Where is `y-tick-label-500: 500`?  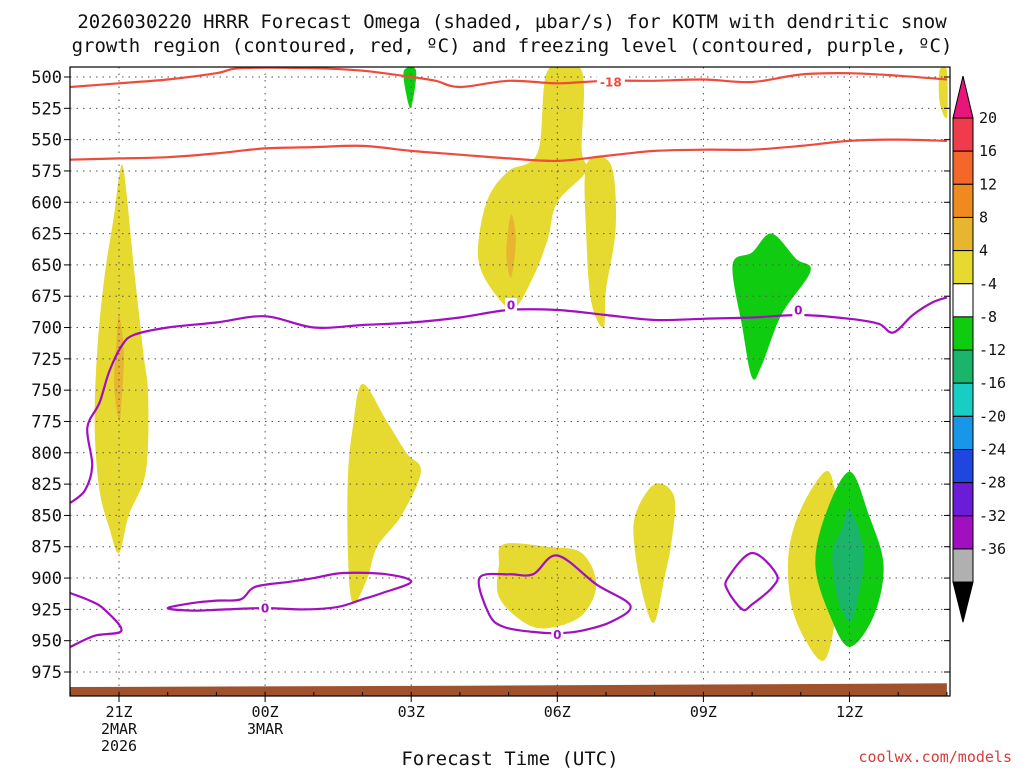
y-tick-label-500: 500 is located at coordinates (46, 78).